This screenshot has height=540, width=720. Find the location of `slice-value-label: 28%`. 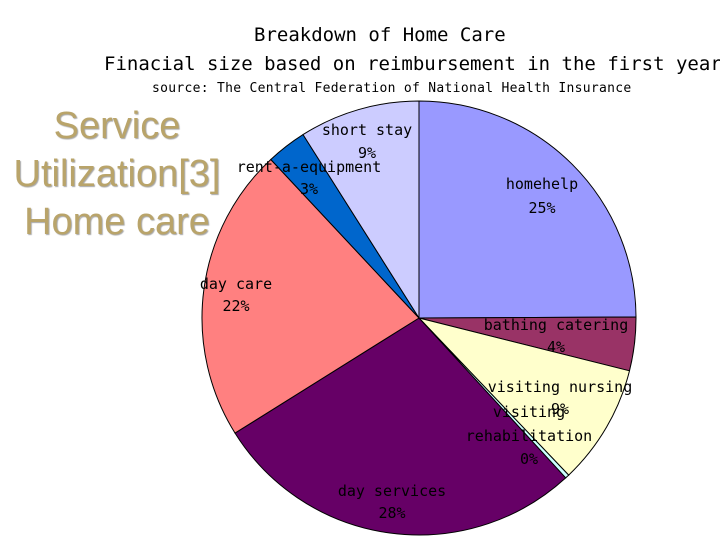

slice-value-label: 28% is located at coordinates (391, 513).